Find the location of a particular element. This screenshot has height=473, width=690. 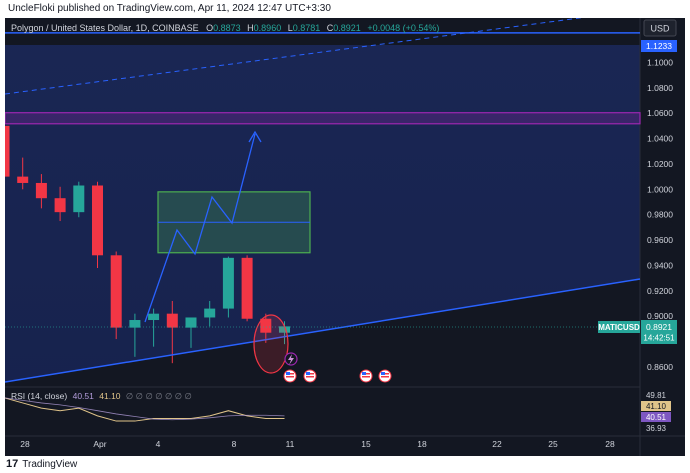

price-tick-2: 1.0600 is located at coordinates (660, 113).